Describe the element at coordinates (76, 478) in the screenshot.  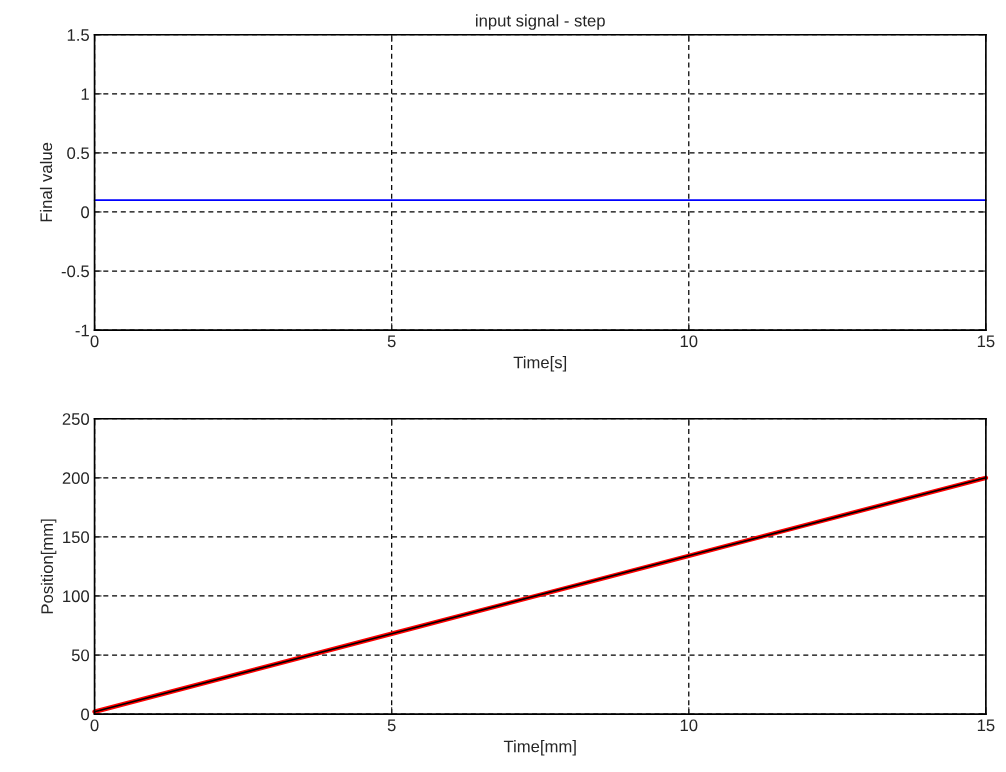
I see `y-tick-label: 200` at that location.